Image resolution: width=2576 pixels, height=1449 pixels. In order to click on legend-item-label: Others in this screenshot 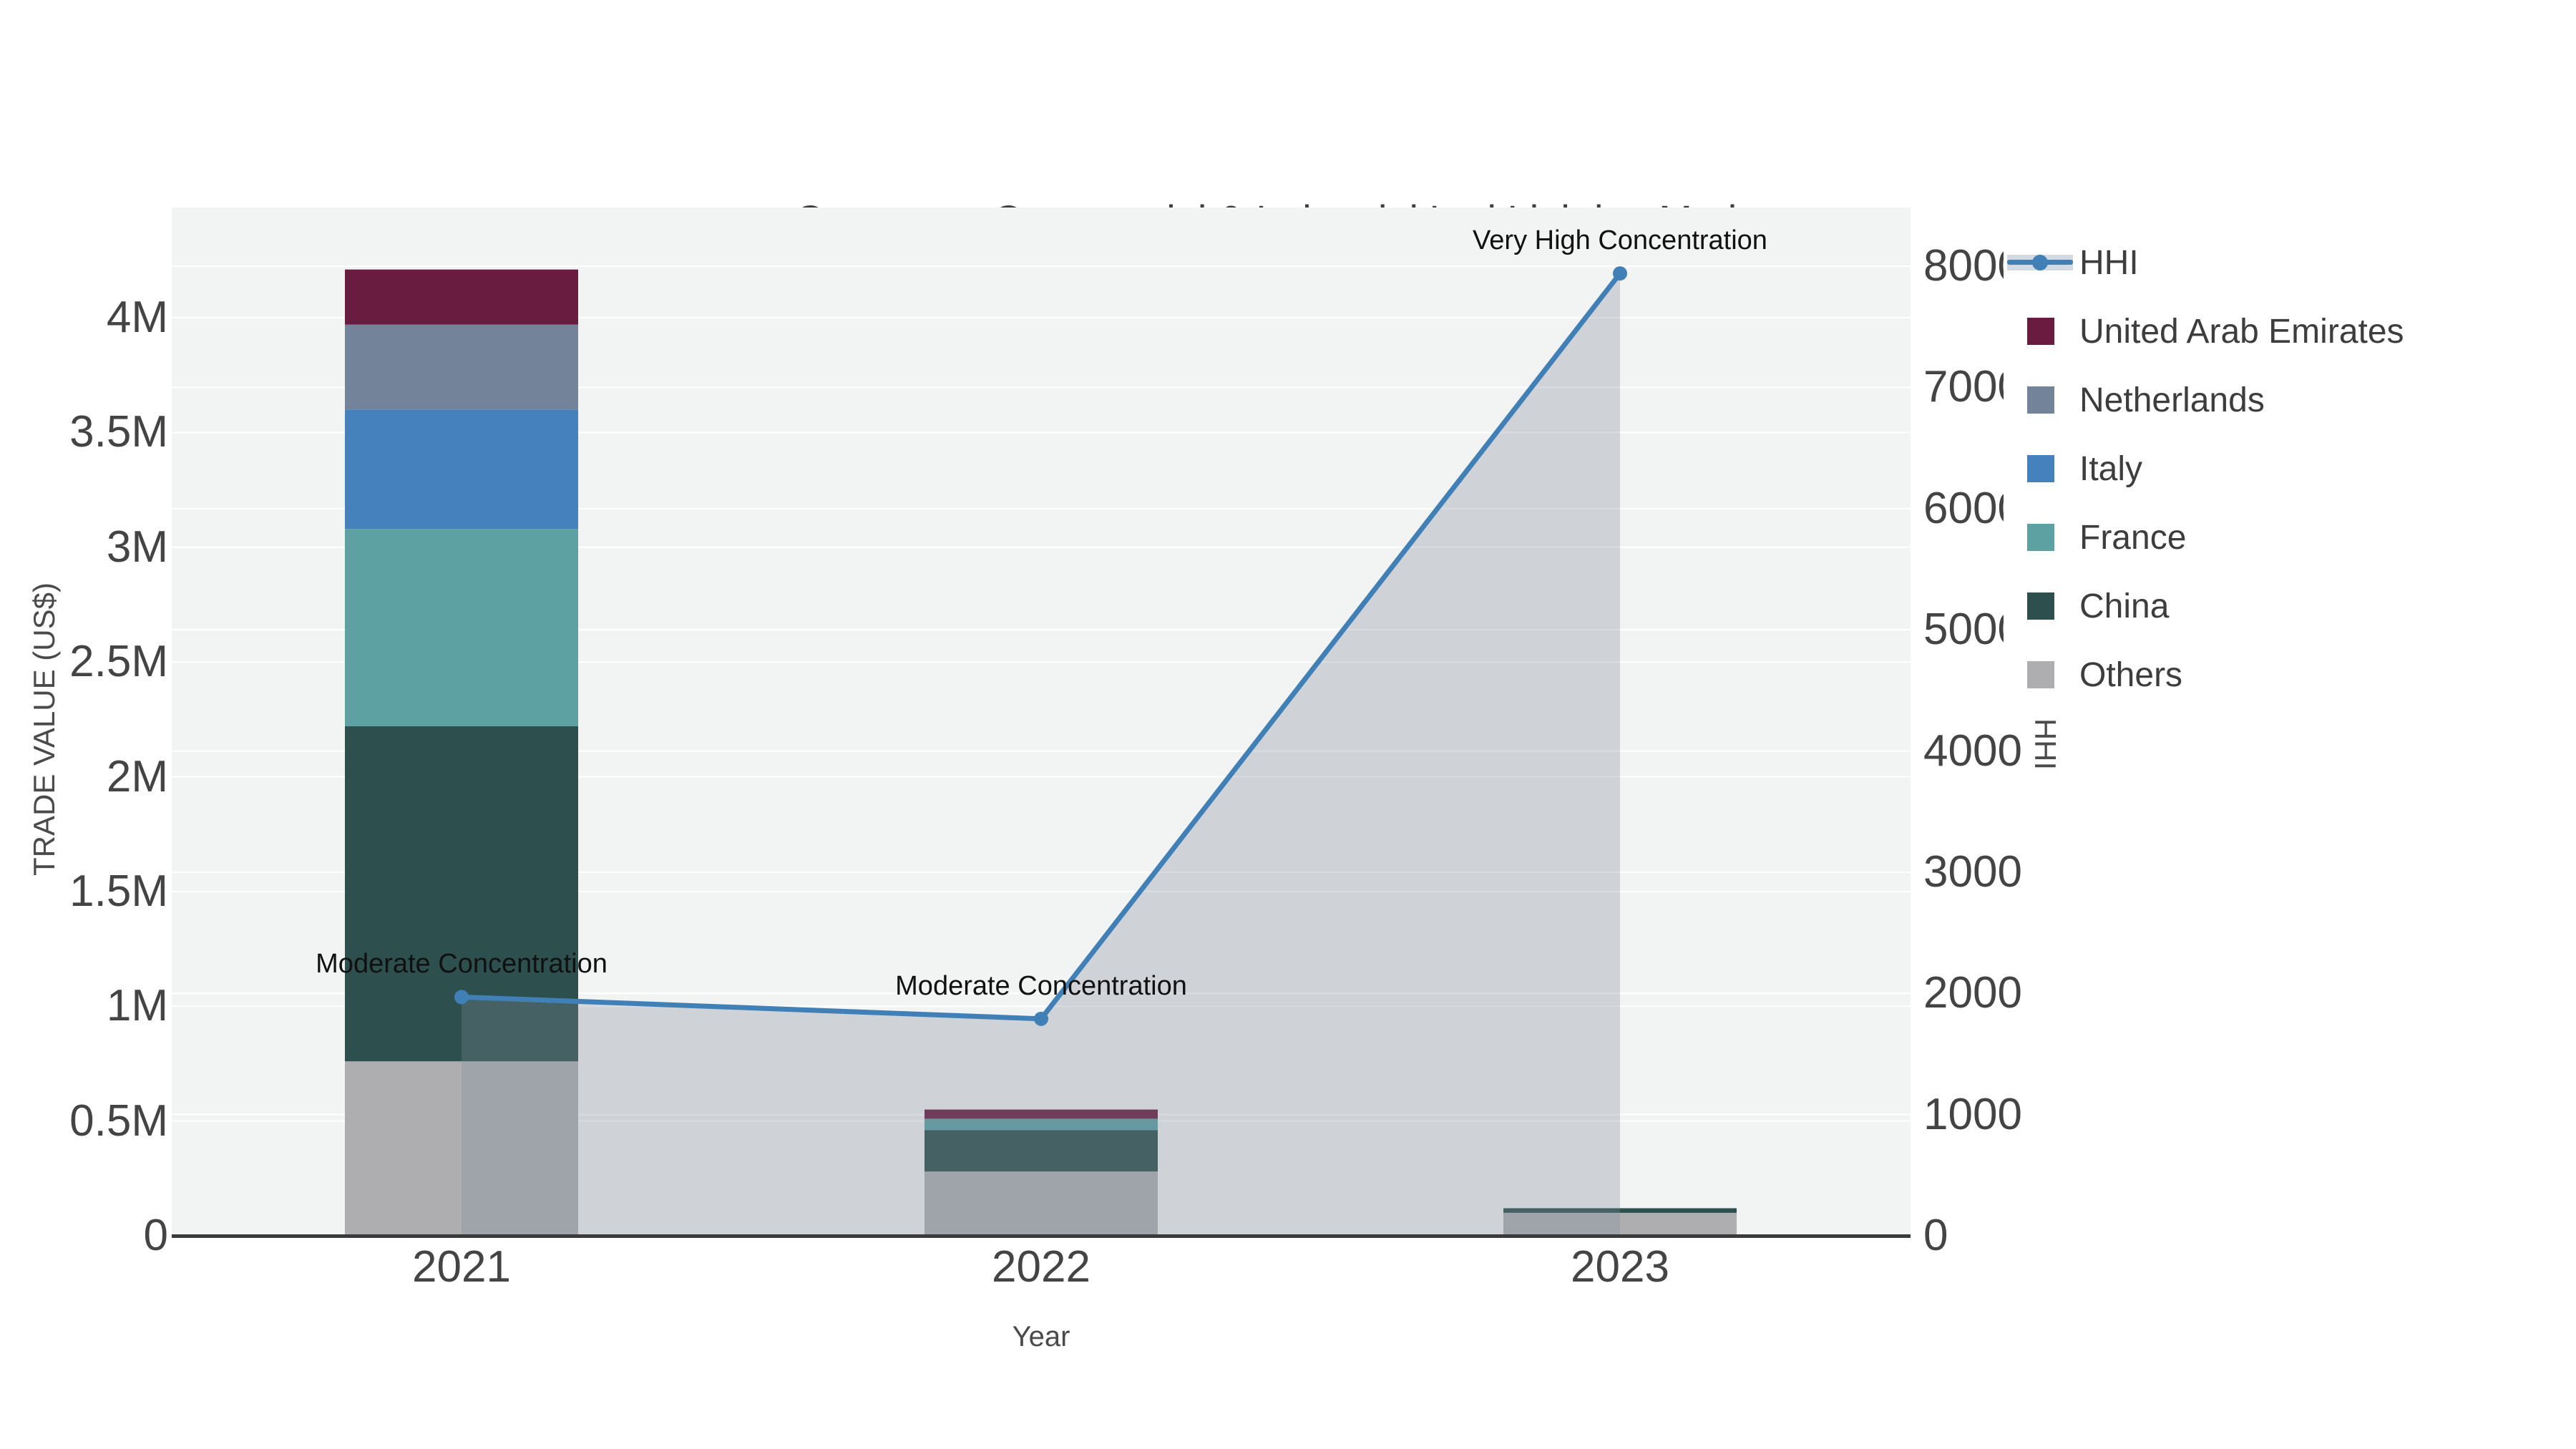, I will do `click(2131, 674)`.